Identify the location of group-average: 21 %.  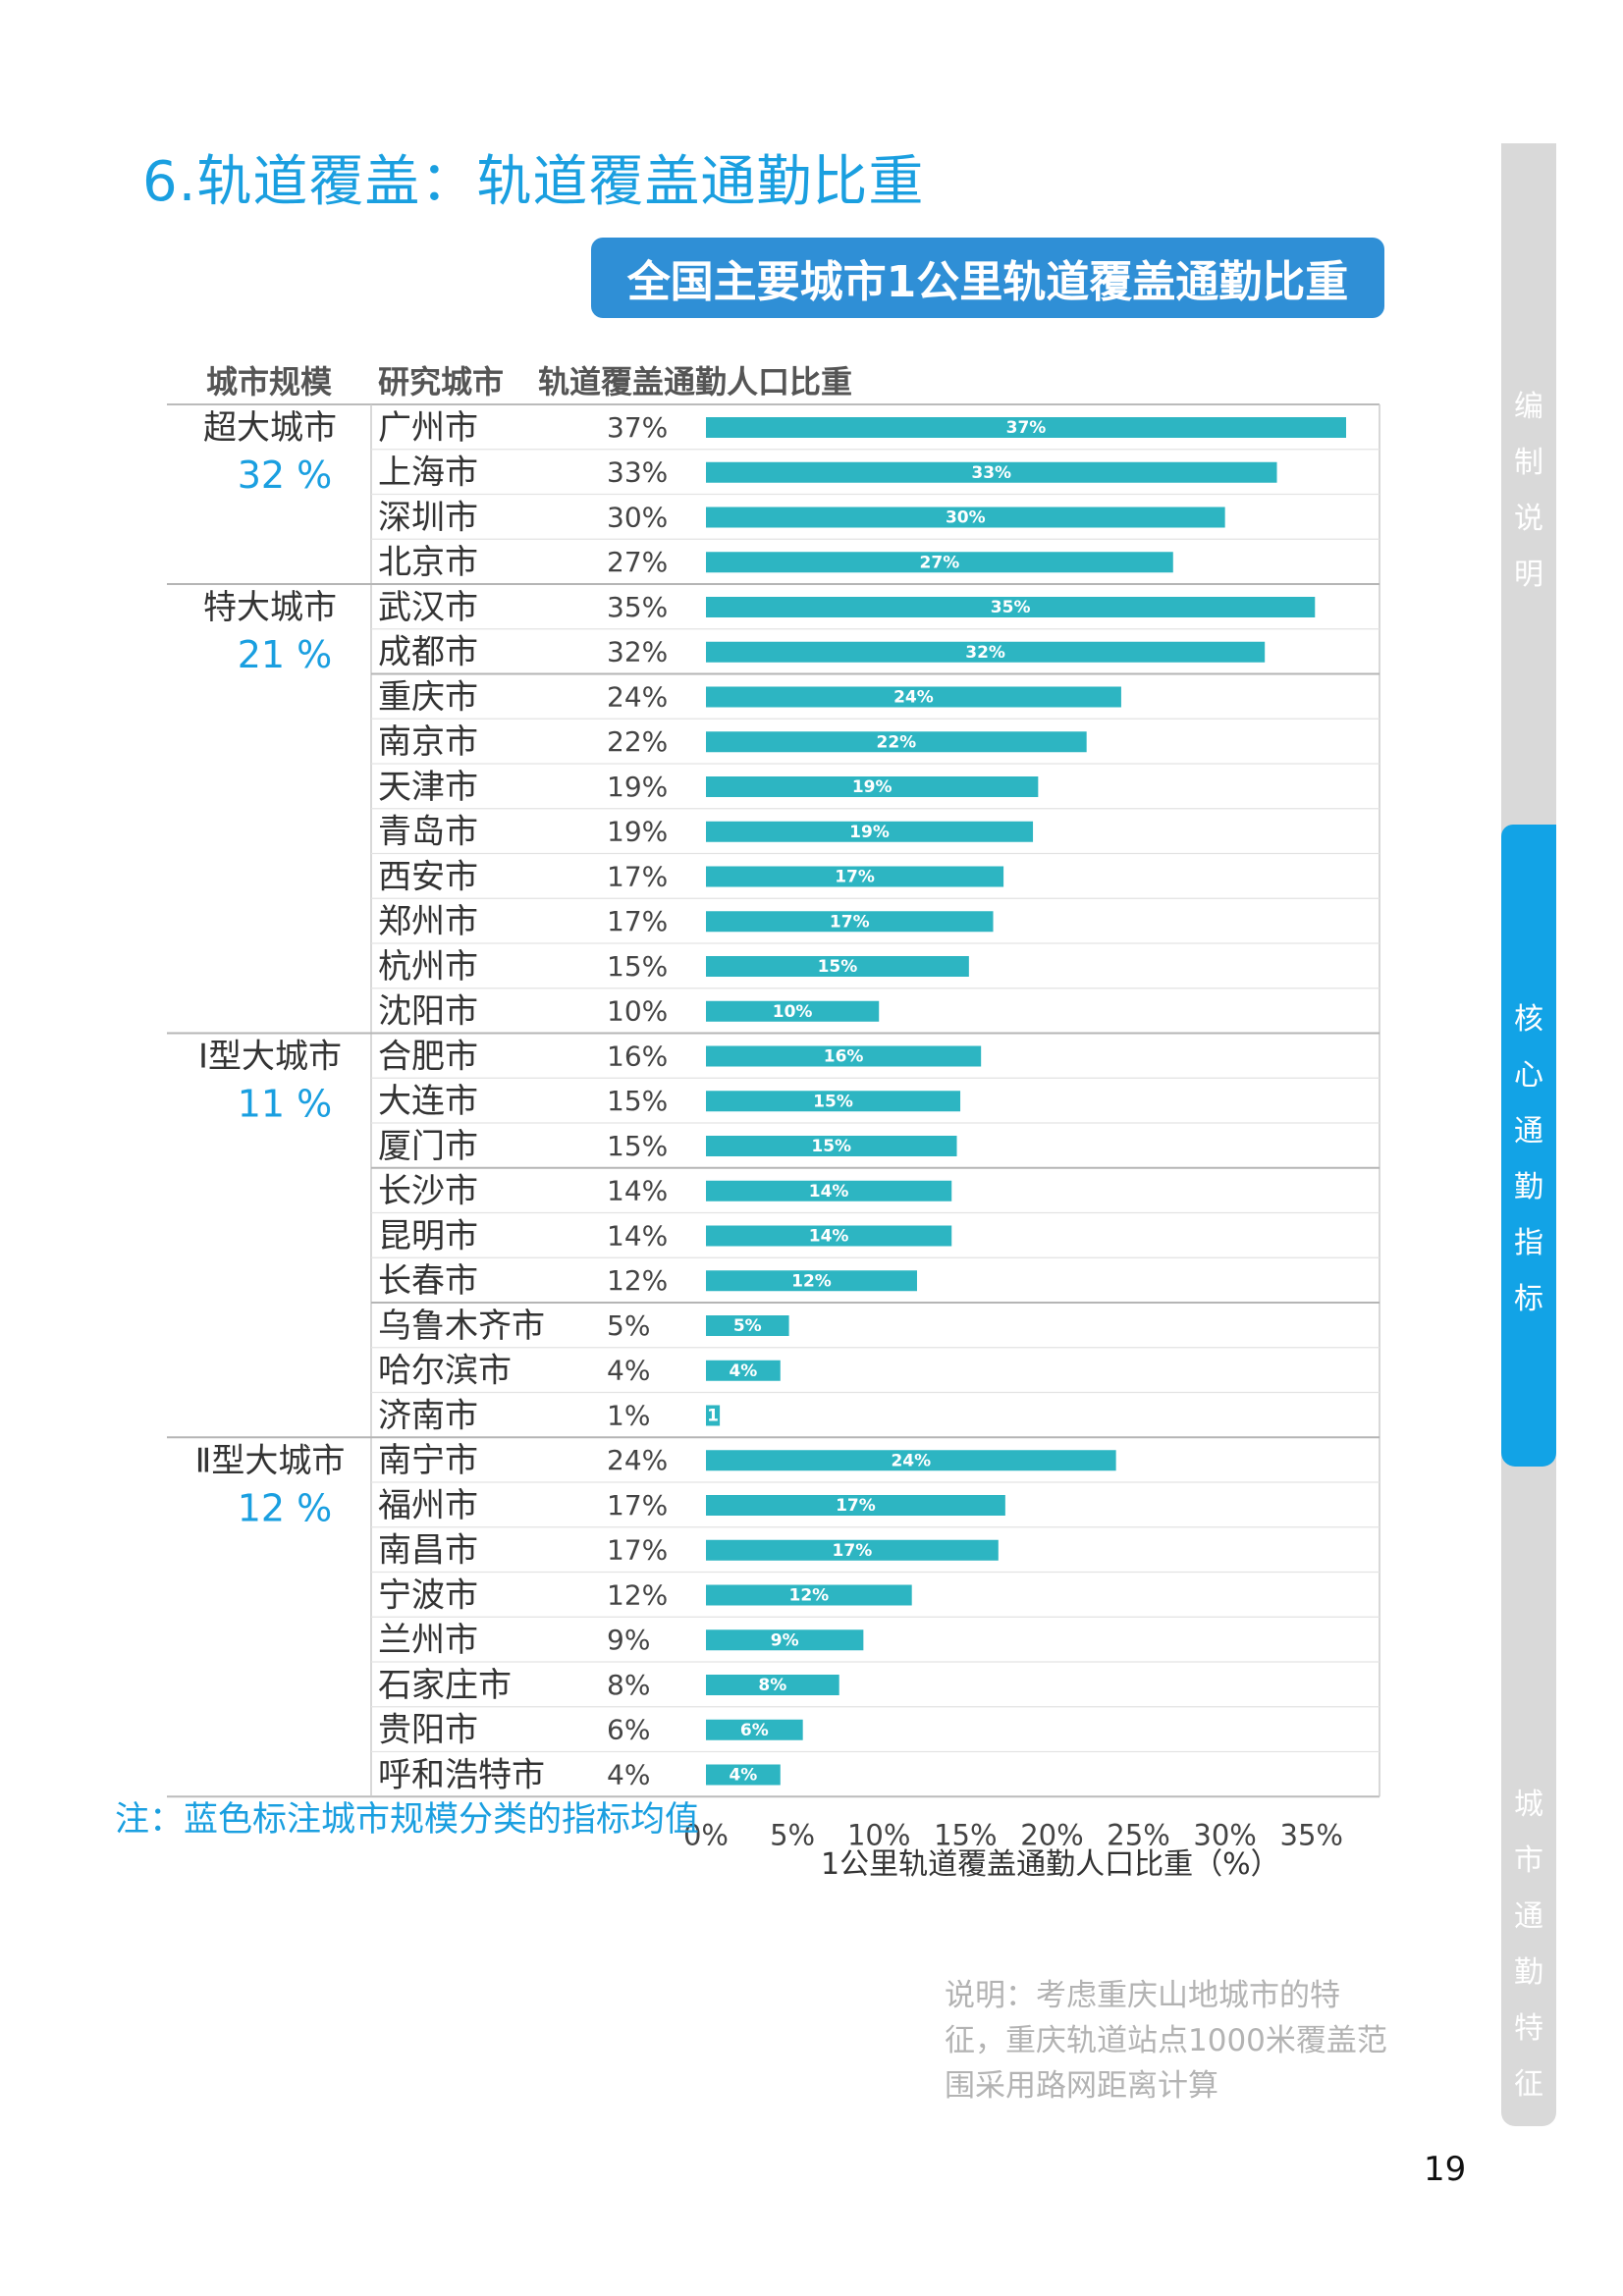
(285, 654).